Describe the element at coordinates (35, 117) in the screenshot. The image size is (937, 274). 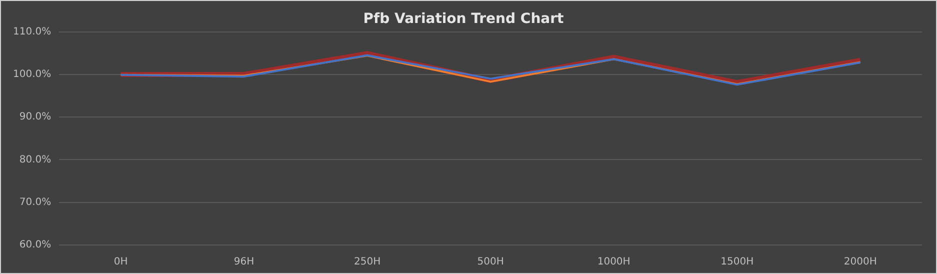
I see `y-tick-label: 90.0%` at that location.